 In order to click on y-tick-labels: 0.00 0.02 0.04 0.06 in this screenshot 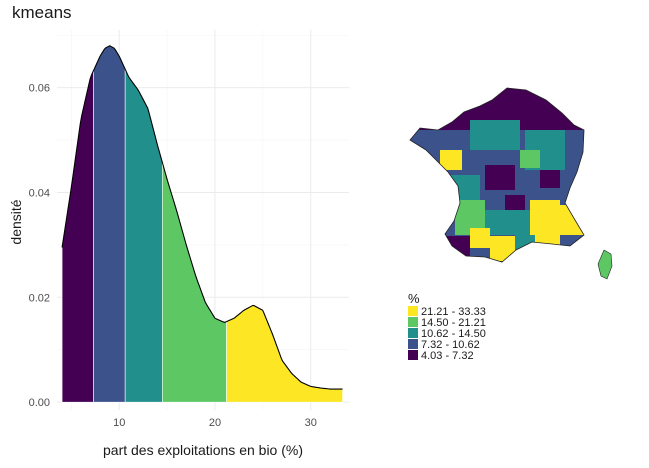, I will do `click(39, 246)`.